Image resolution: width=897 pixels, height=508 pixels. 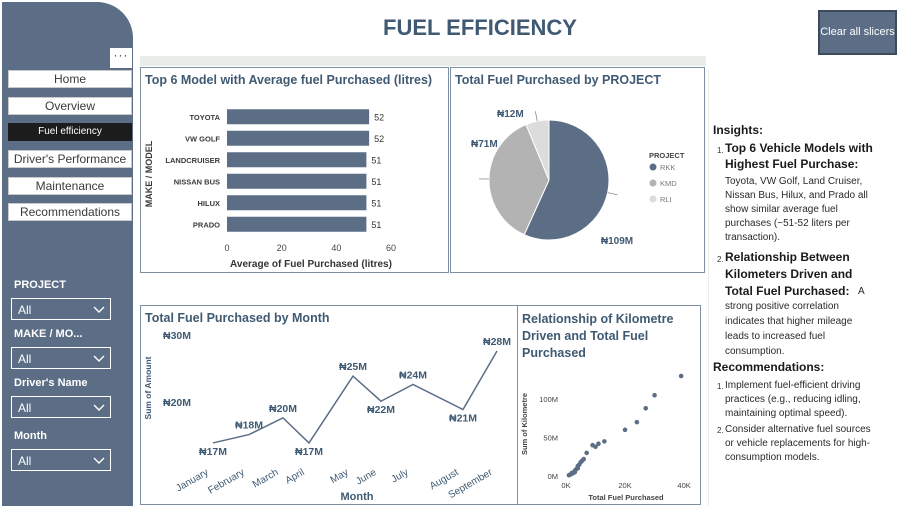 I want to click on x-axis-label: Month, so click(x=357, y=497).